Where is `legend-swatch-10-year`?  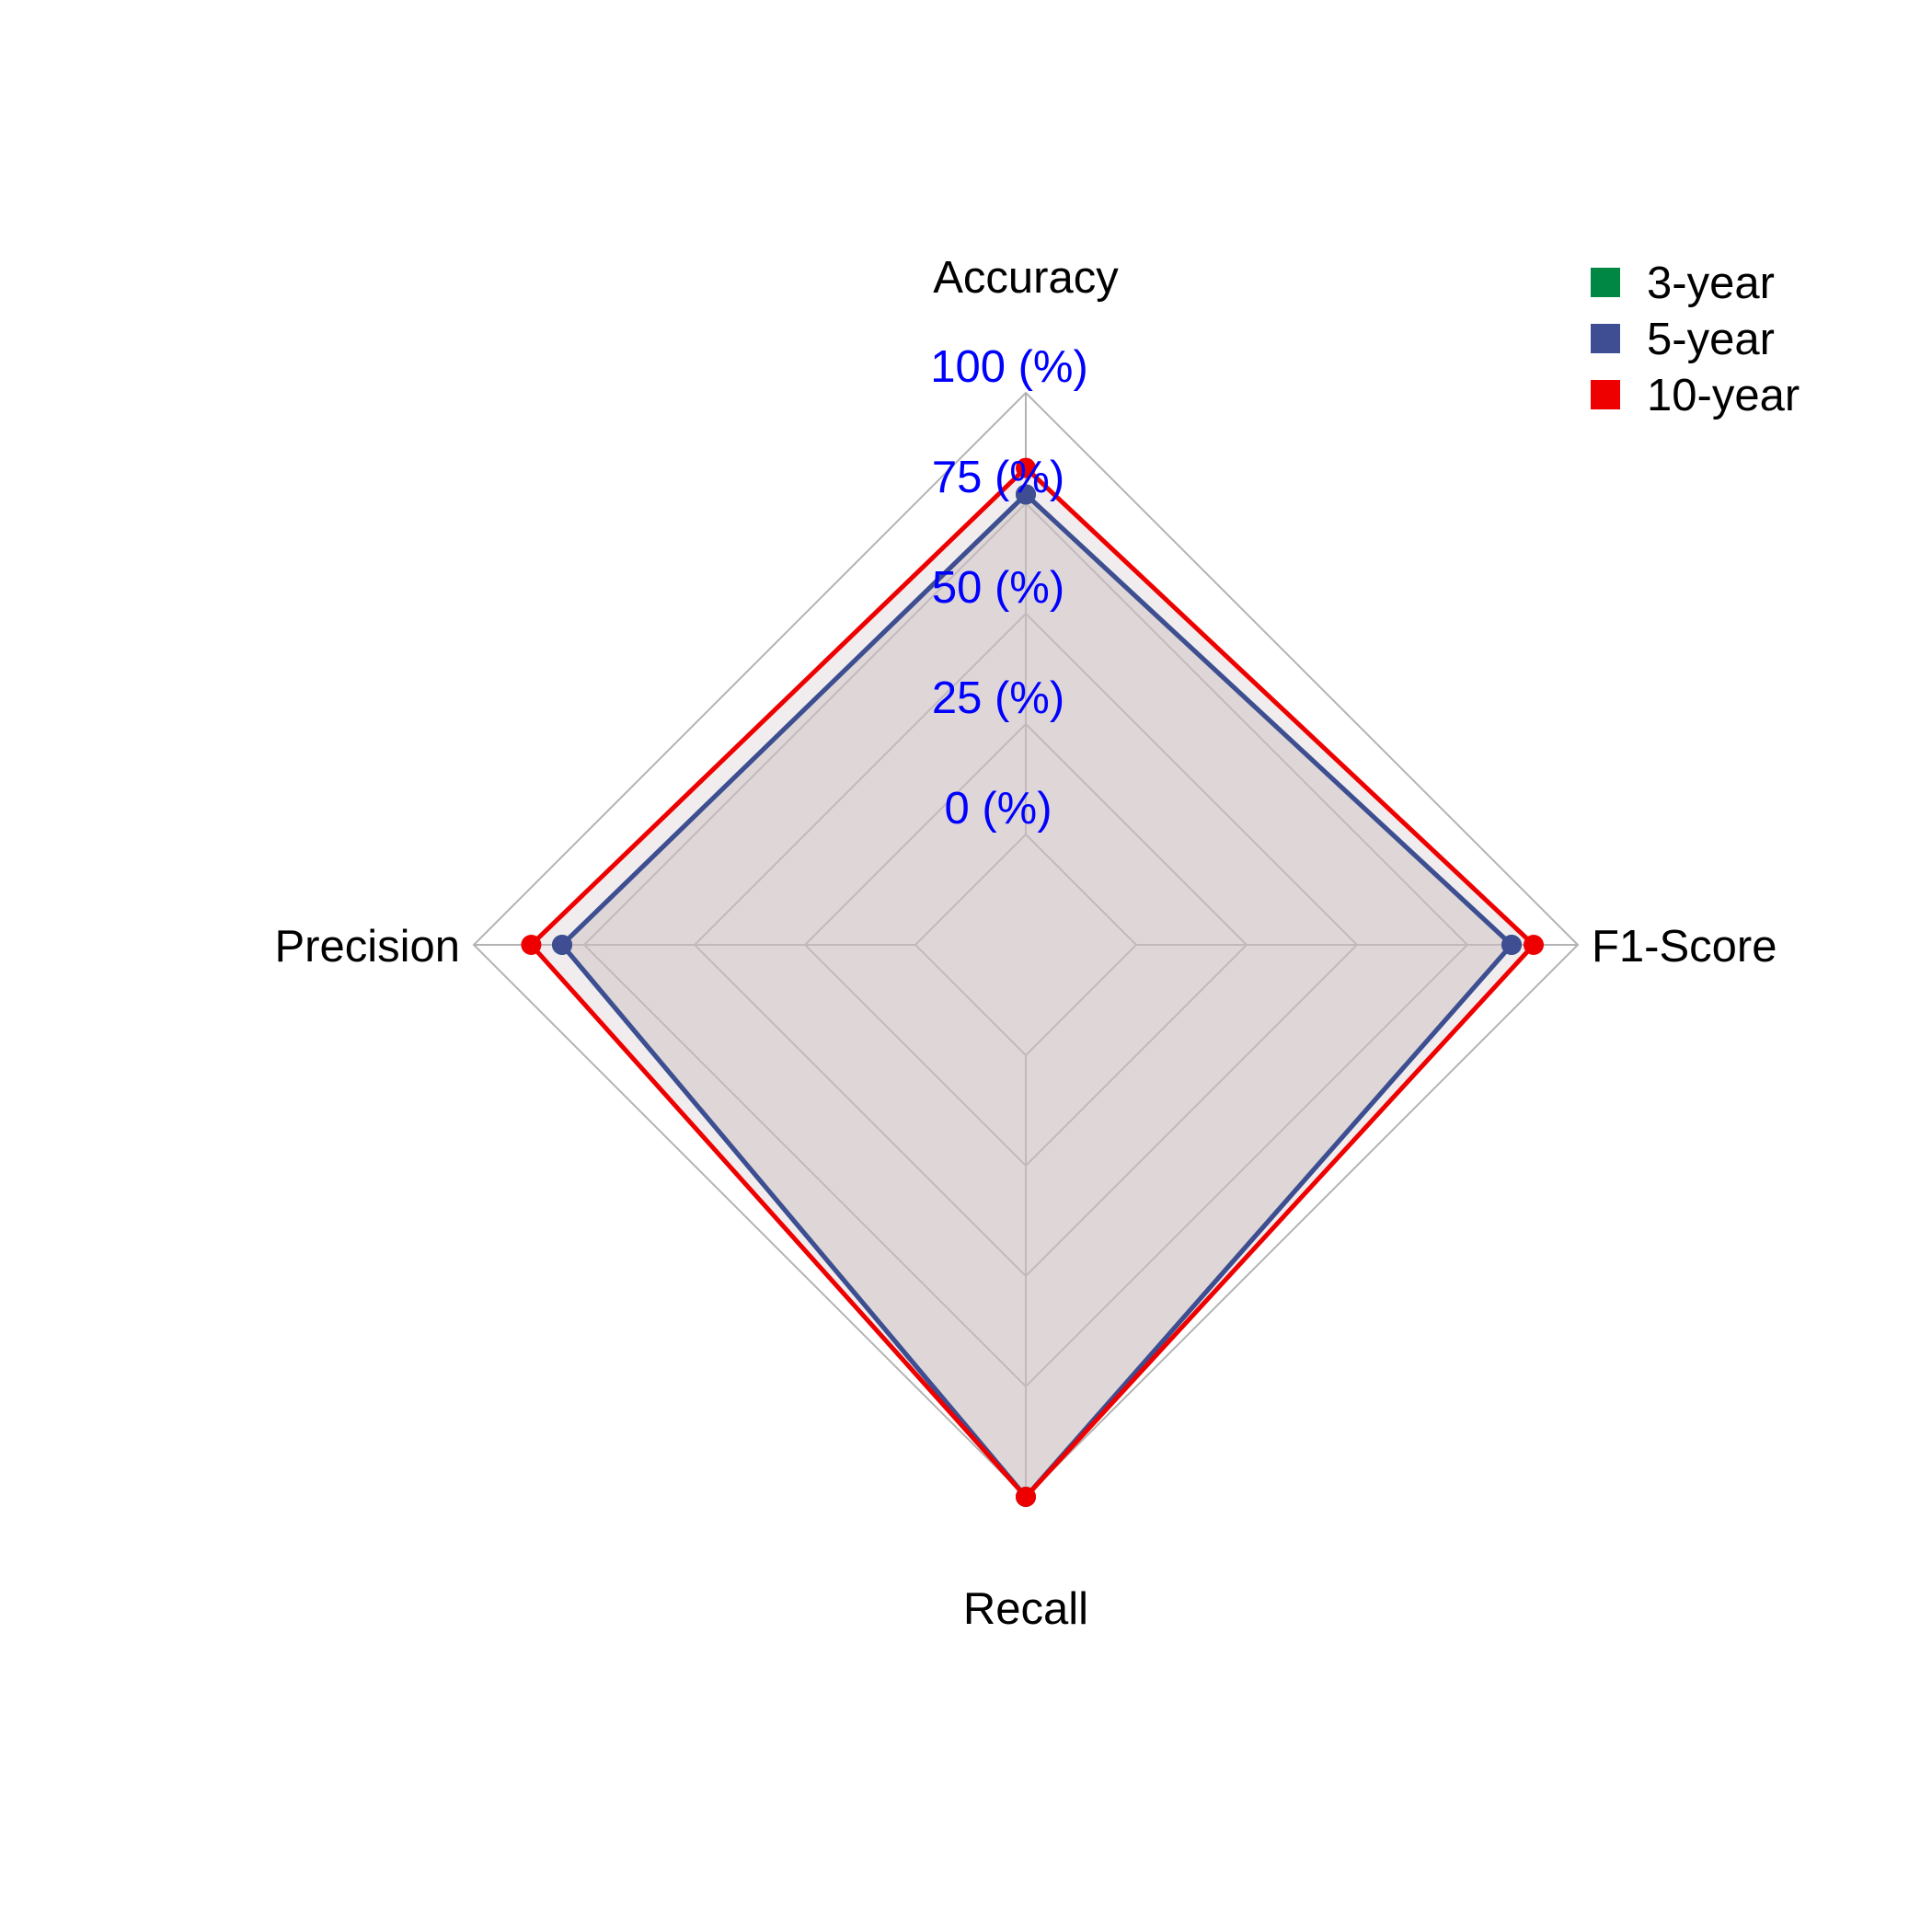
legend-swatch-10-year is located at coordinates (1605, 394).